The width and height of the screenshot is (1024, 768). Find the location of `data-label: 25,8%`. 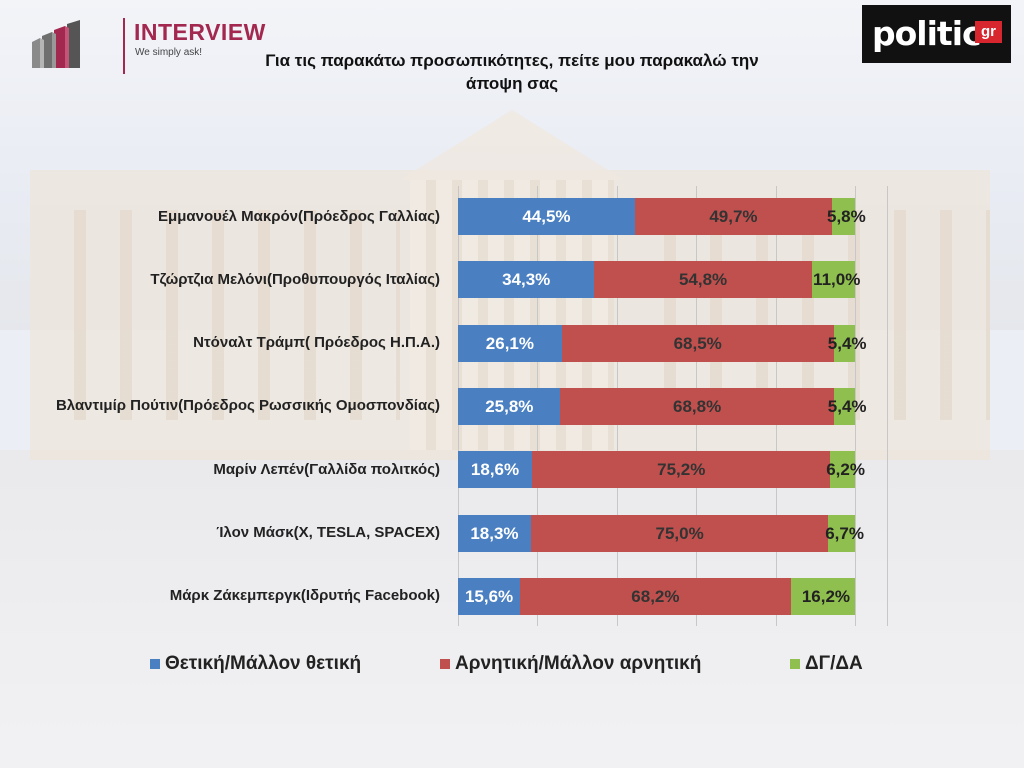

data-label: 25,8% is located at coordinates (509, 406).